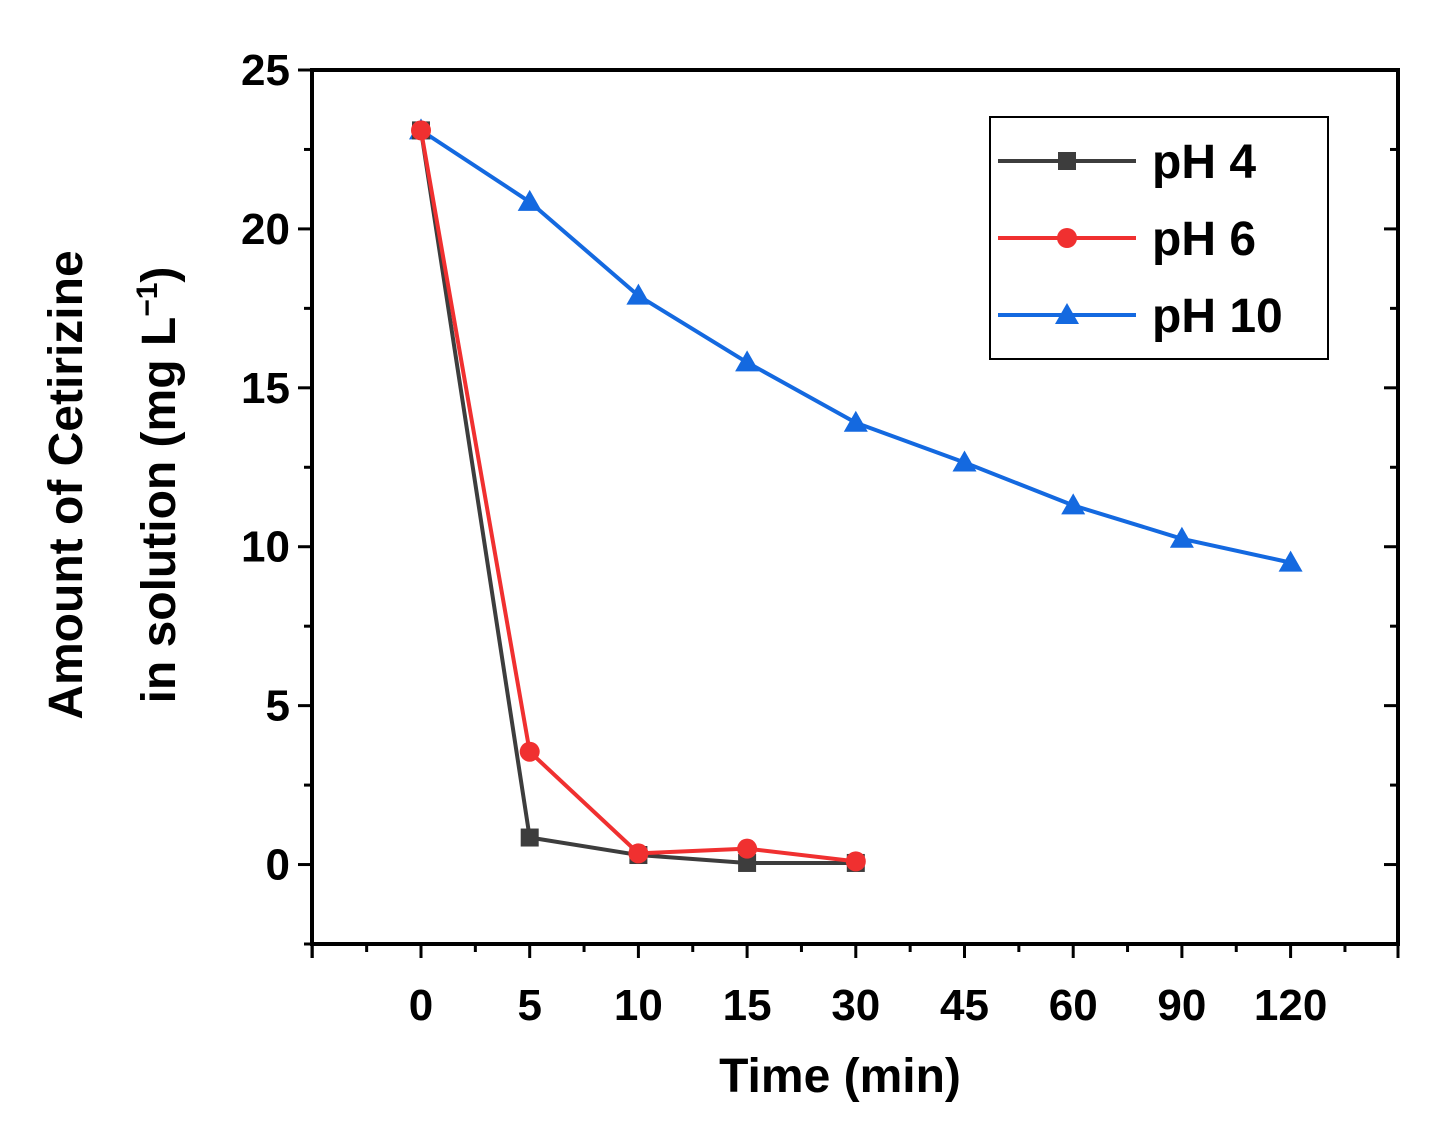  I want to click on y-axis-label-line2: in solution (mg L−1), so click(158, 485).